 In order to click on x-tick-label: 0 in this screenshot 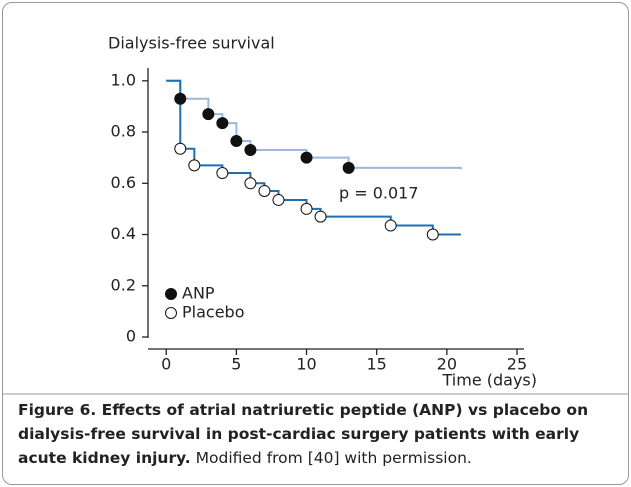, I will do `click(166, 364)`.